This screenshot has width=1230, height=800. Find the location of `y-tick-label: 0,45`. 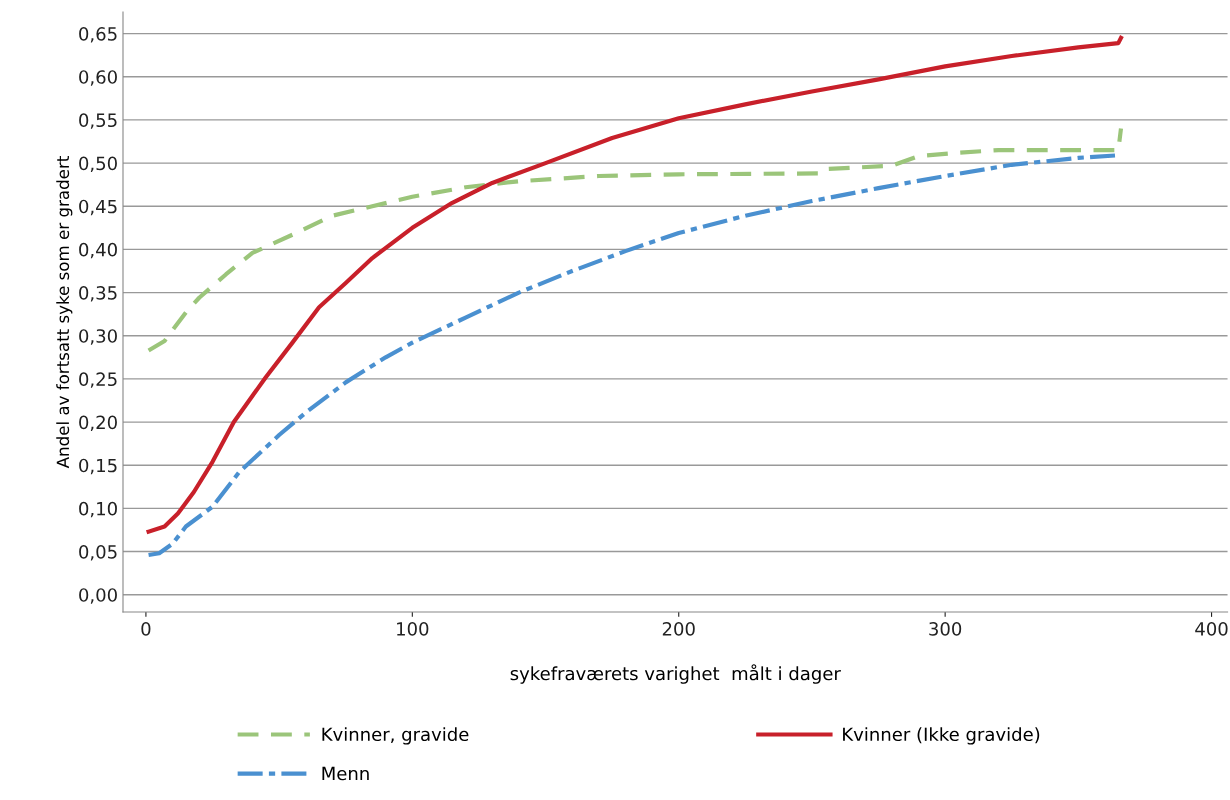

y-tick-label: 0,45 is located at coordinates (98, 207).